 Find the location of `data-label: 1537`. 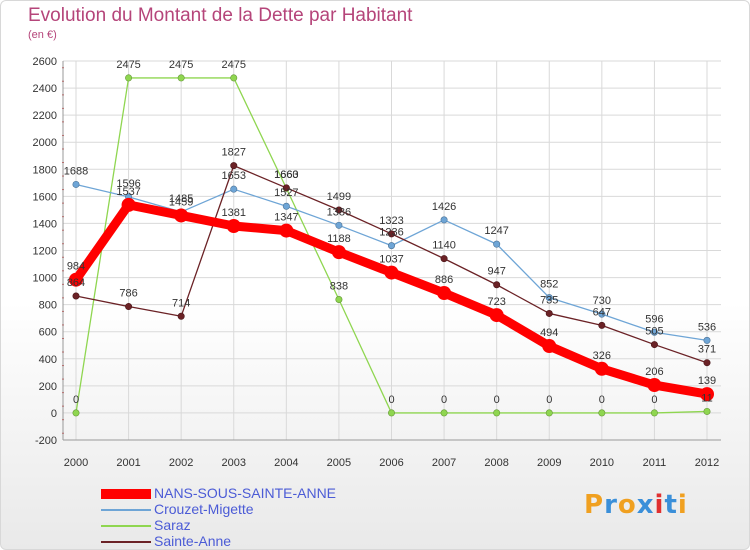

data-label: 1537 is located at coordinates (128, 192).